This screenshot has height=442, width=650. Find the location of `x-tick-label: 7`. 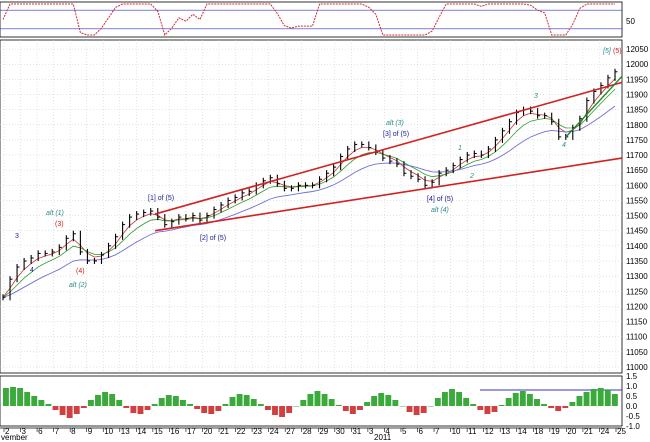

x-tick-label: 7 is located at coordinates (437, 431).